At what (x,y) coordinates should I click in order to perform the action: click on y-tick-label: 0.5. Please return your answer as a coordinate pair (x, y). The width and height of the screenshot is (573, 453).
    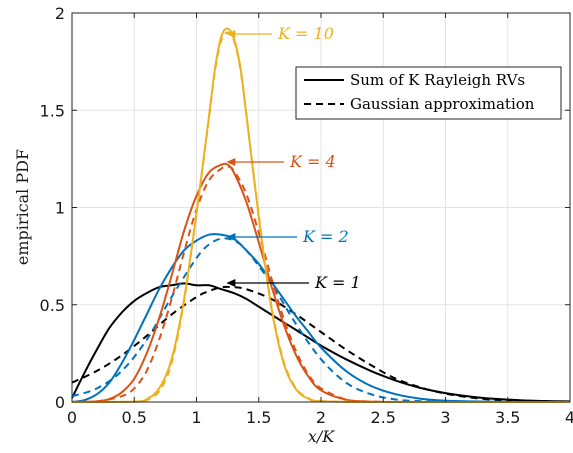
    Looking at the image, I should click on (52, 305).